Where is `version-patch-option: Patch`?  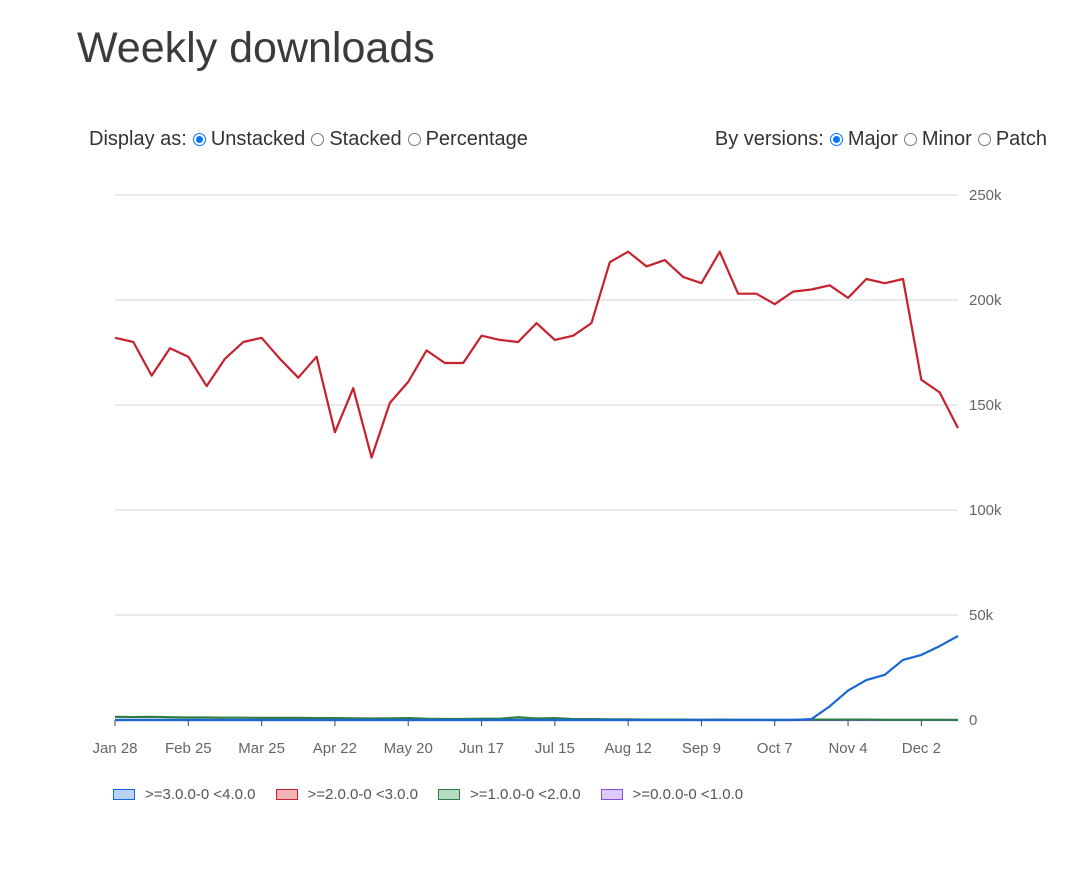
version-patch-option: Patch is located at coordinates (1012, 139).